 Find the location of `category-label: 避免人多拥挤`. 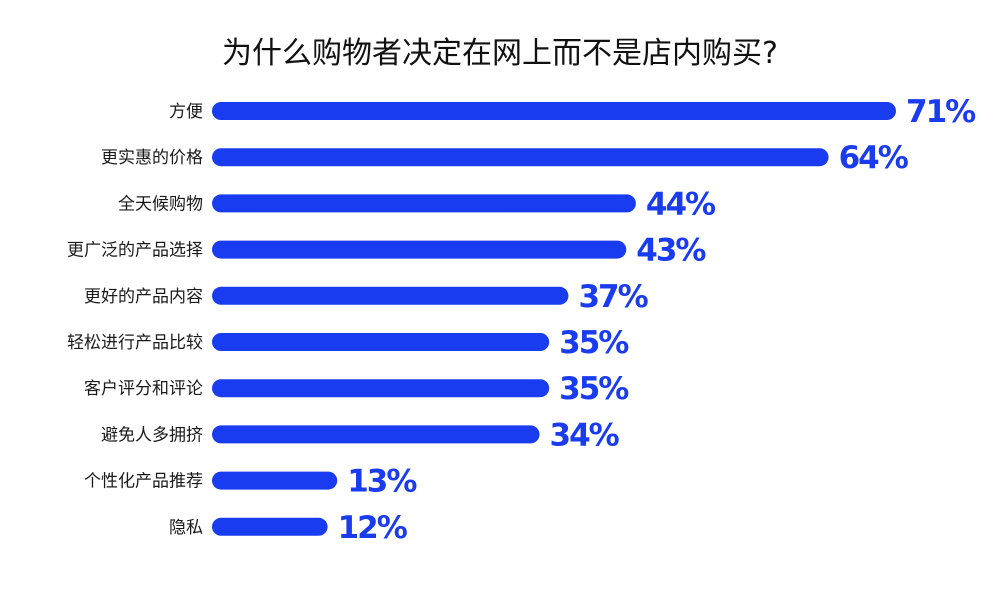

category-label: 避免人多拥挤 is located at coordinates (152, 435).